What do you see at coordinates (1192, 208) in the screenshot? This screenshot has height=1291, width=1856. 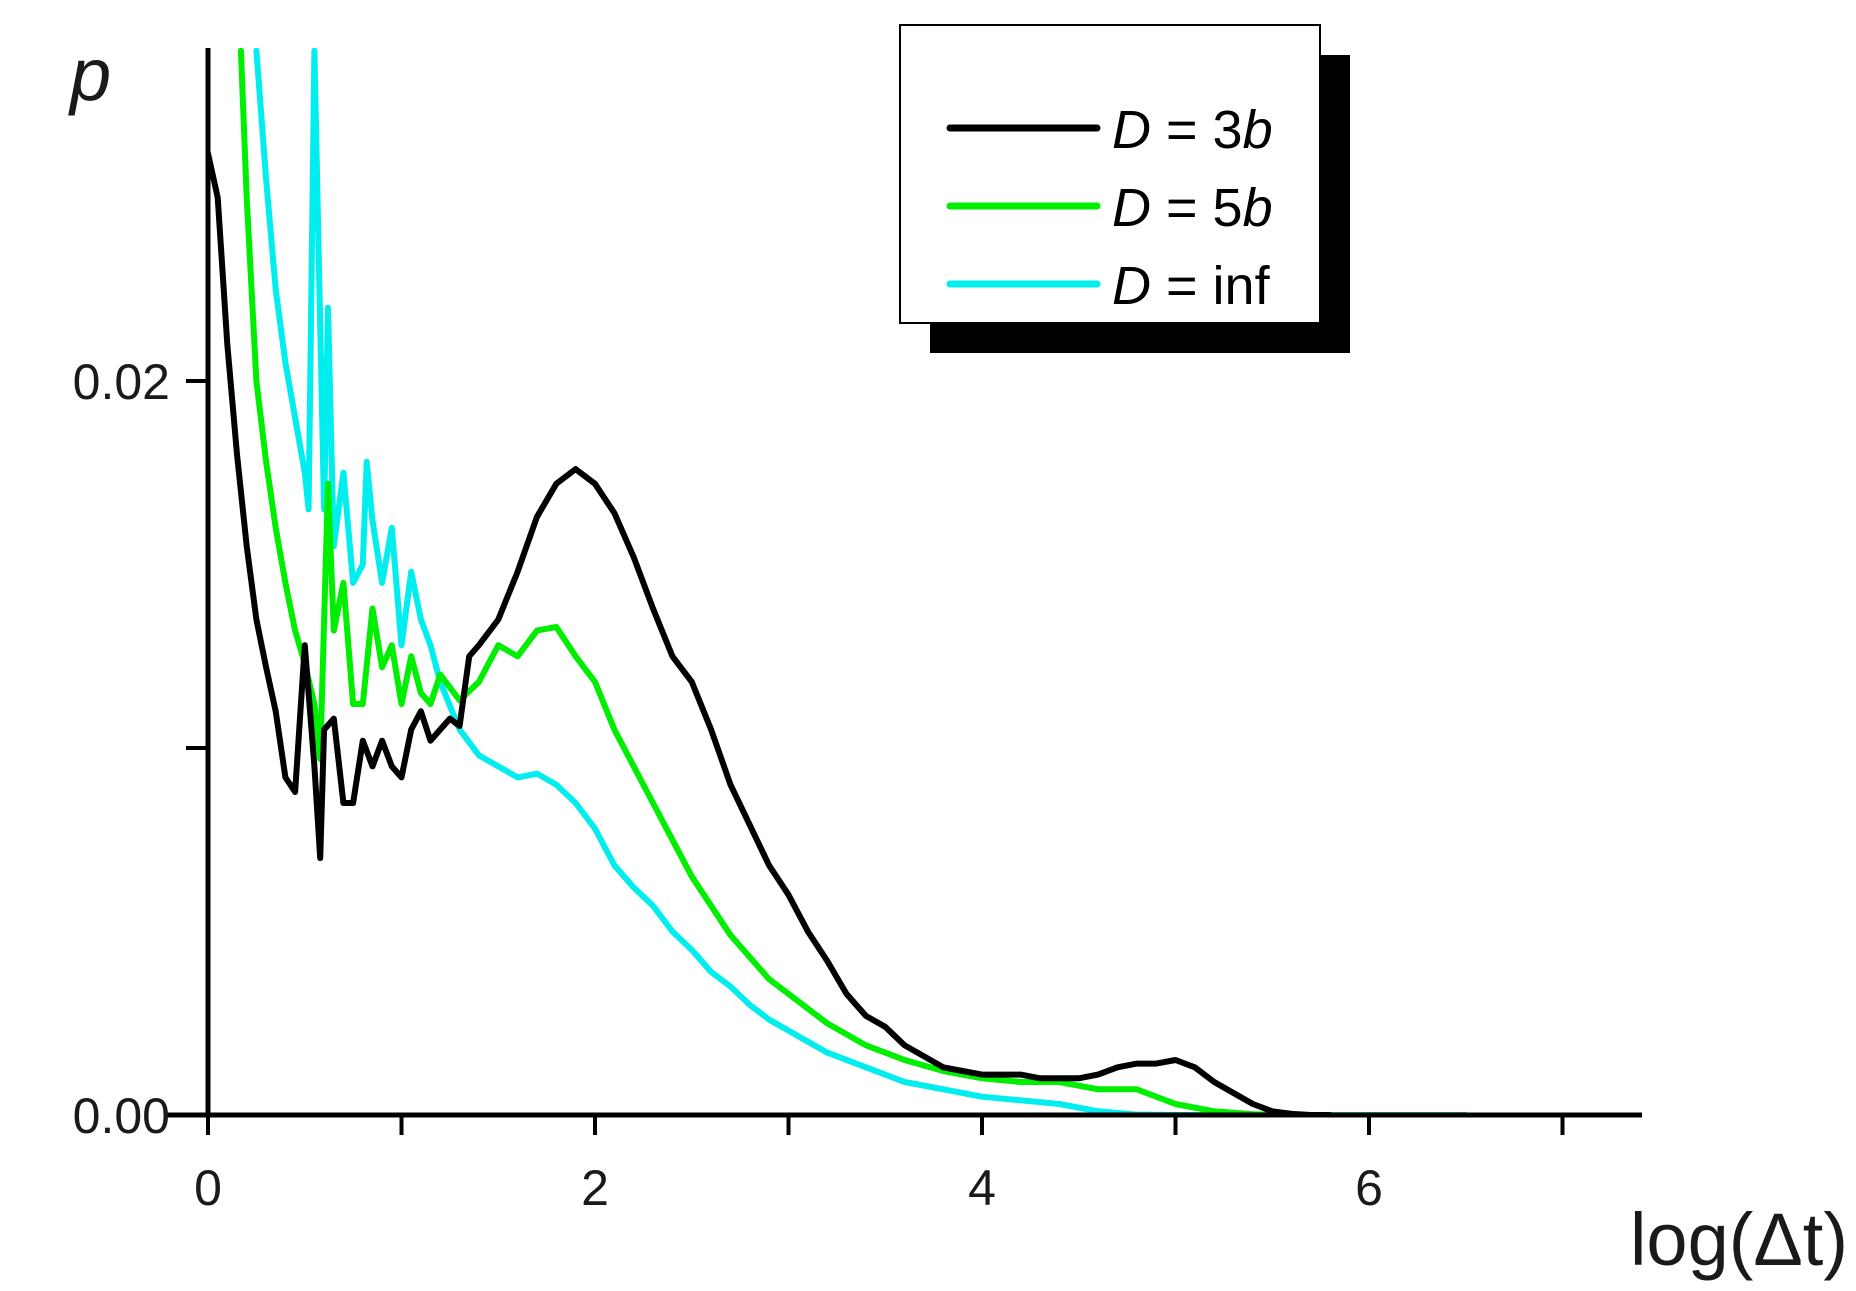 I see `legend-label: D = 5b` at bounding box center [1192, 208].